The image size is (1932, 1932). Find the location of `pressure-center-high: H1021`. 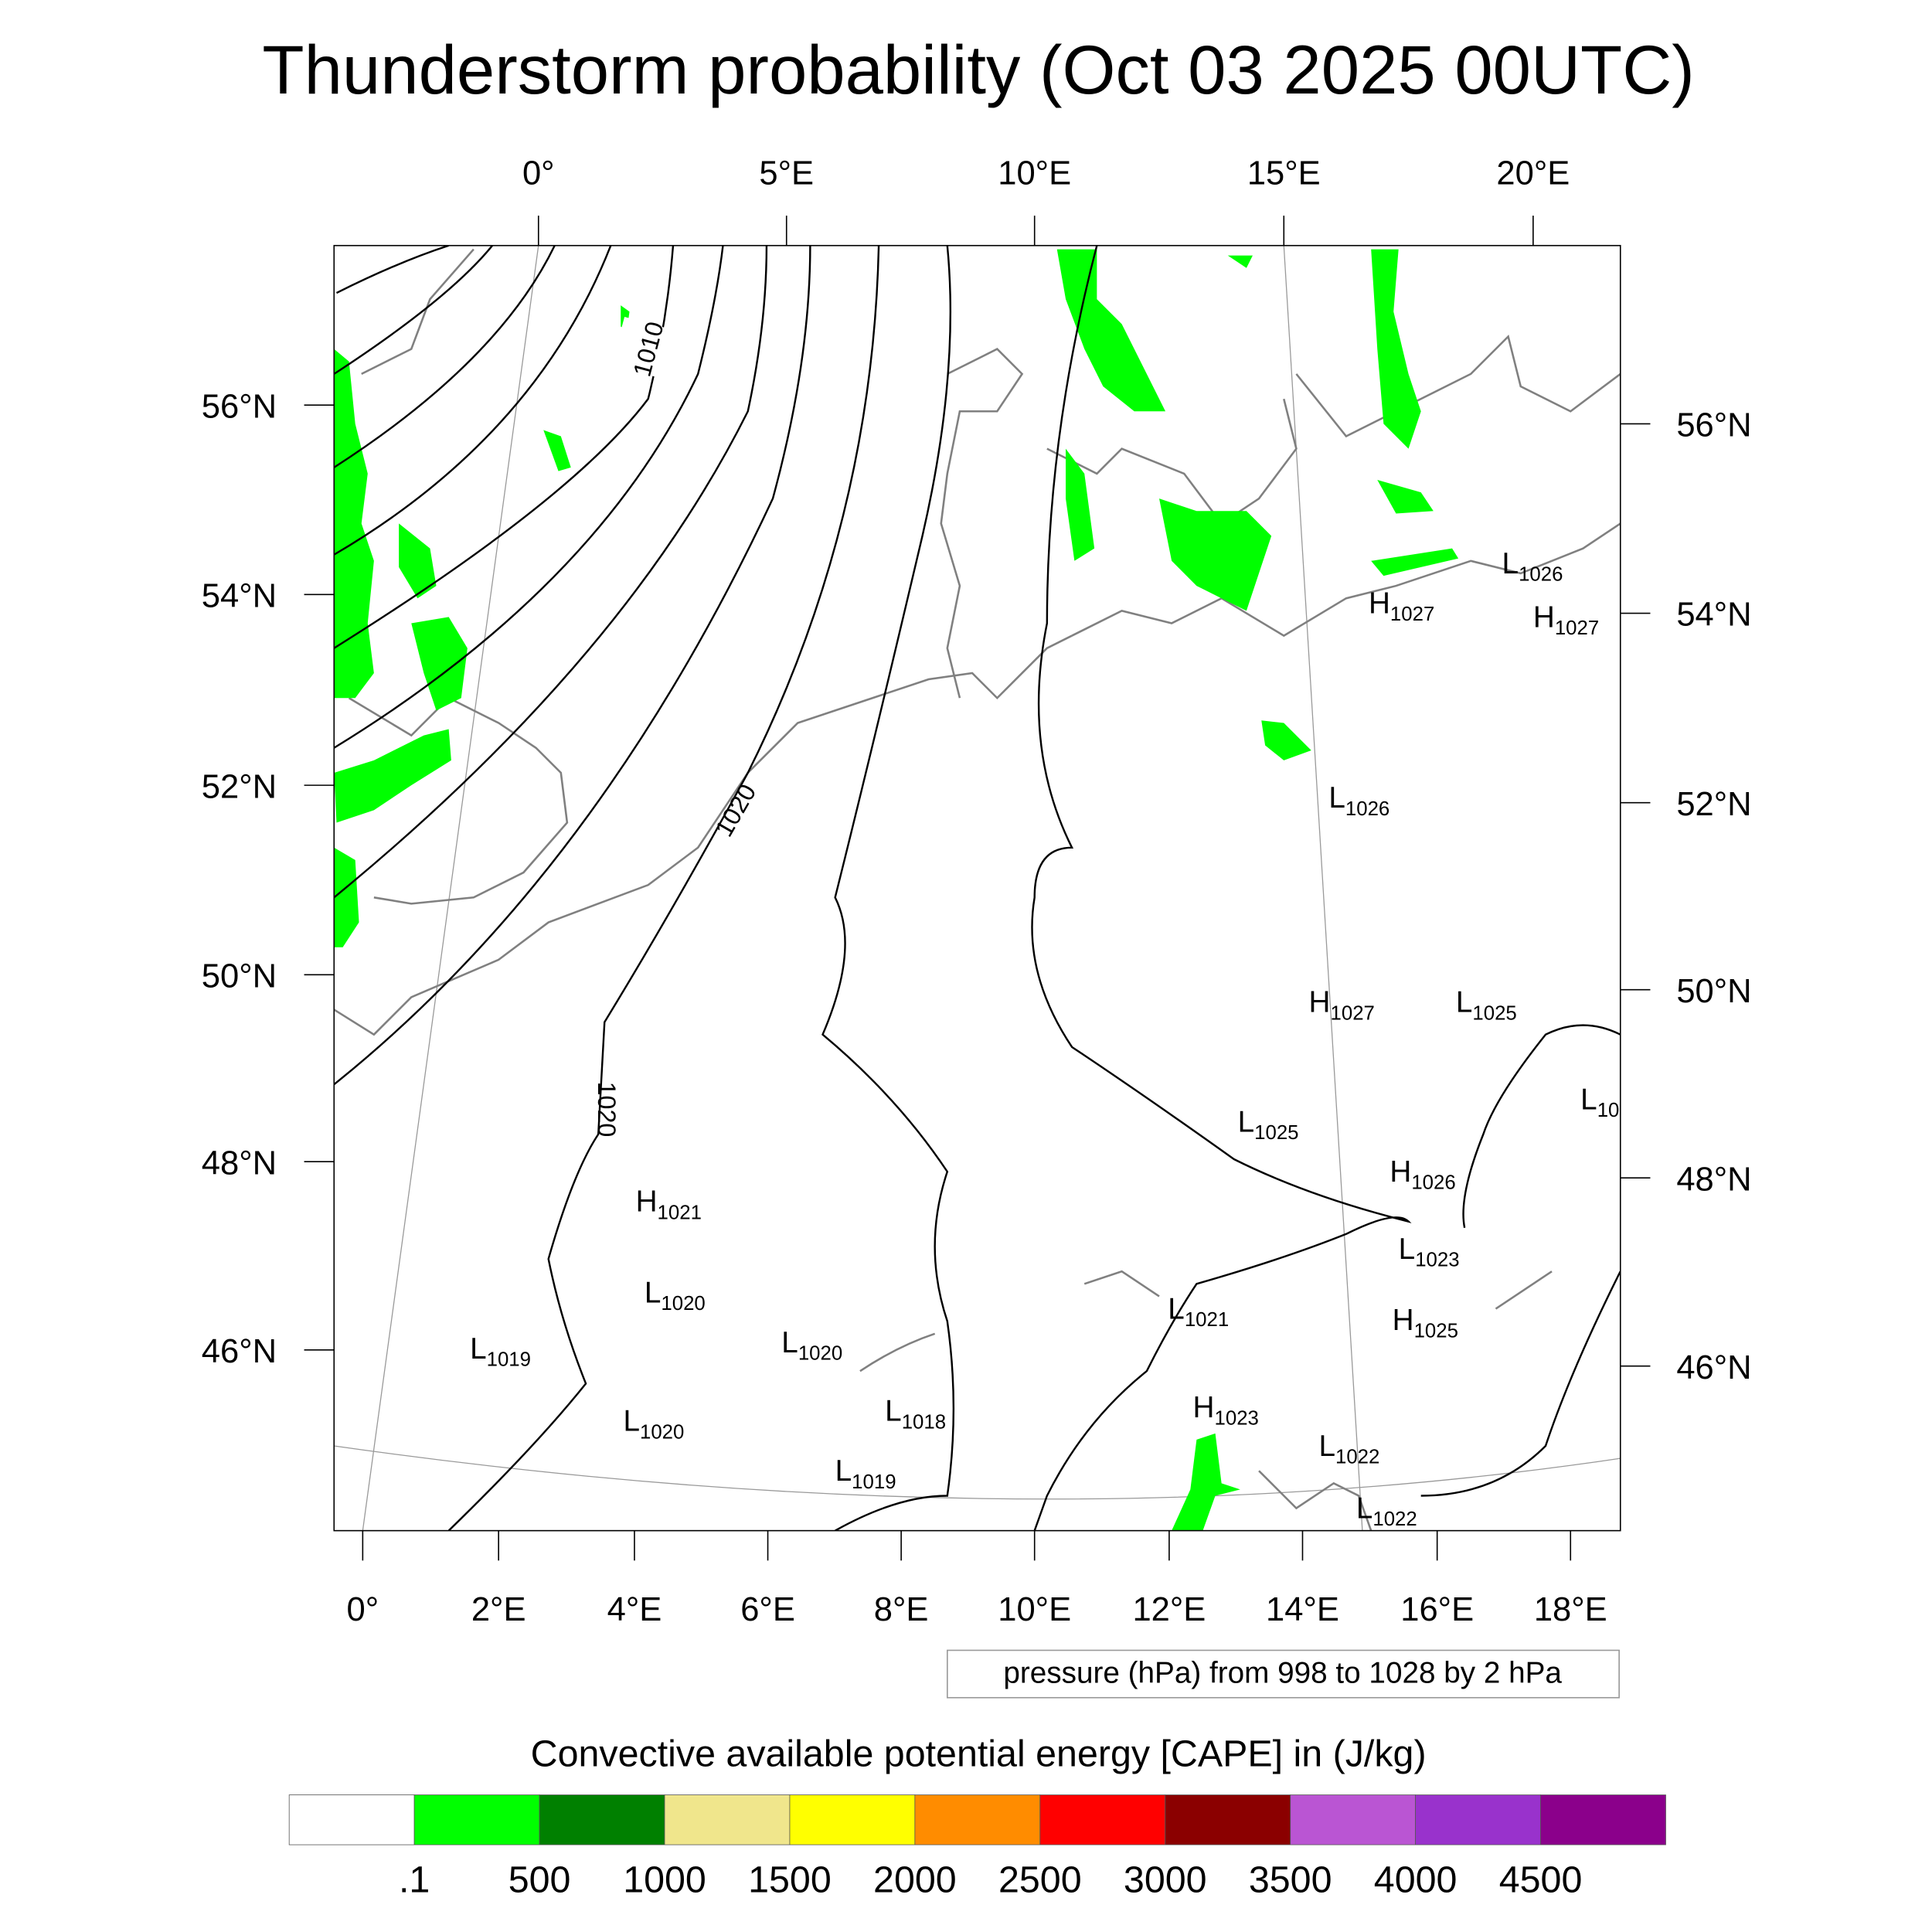

pressure-center-high: H1021 is located at coordinates (669, 1205).